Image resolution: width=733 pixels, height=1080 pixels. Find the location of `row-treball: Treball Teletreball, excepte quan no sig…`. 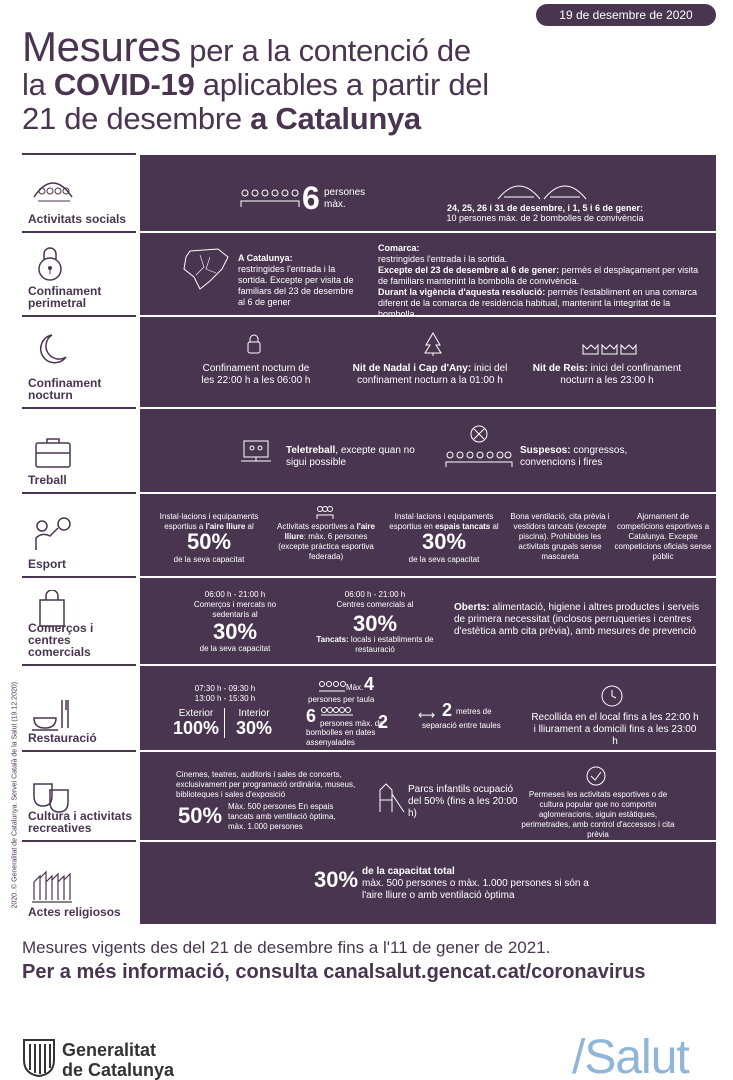

row-treball: Treball Teletreball, excepte quan no sig… is located at coordinates (369, 449).